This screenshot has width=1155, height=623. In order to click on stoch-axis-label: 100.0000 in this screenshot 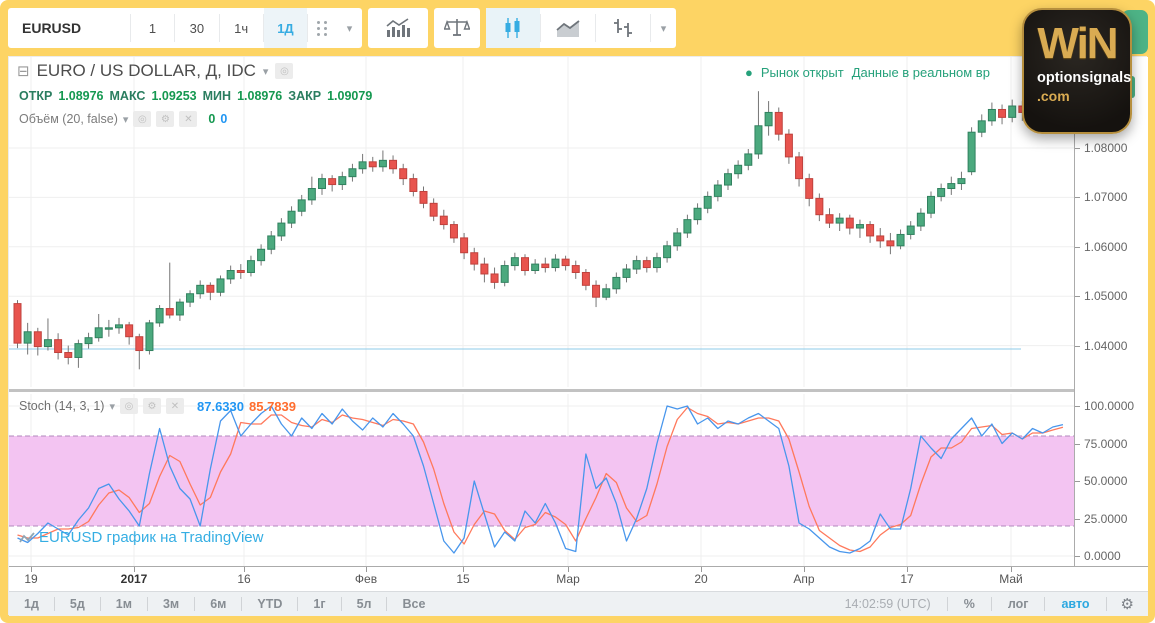, I will do `click(1109, 406)`.